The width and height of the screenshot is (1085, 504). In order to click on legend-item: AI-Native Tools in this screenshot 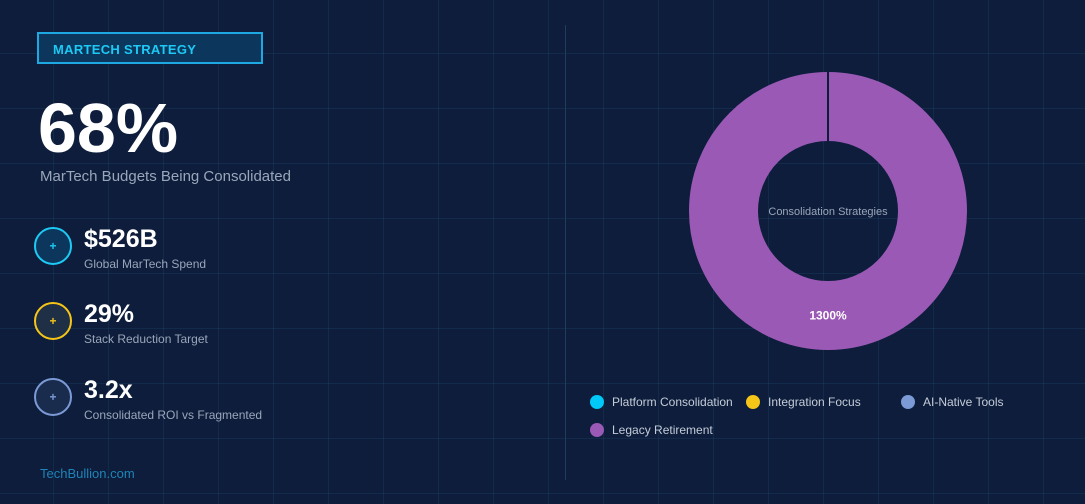, I will do `click(952, 402)`.